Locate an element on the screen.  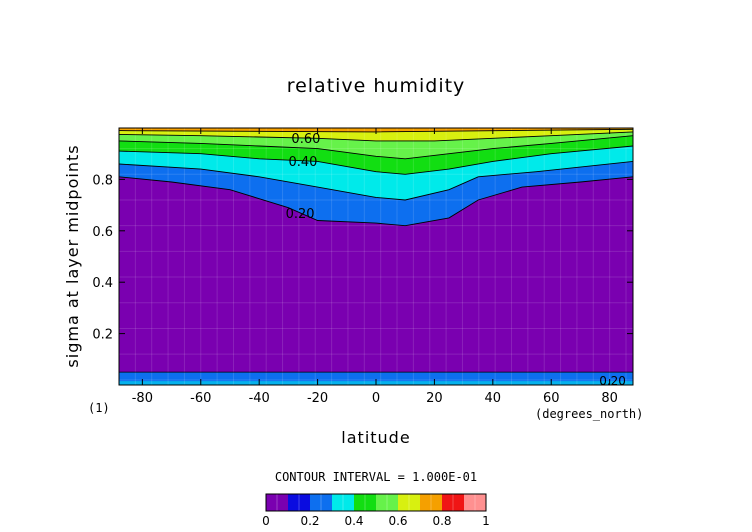
contour-label: 0.40 is located at coordinates (303, 162).